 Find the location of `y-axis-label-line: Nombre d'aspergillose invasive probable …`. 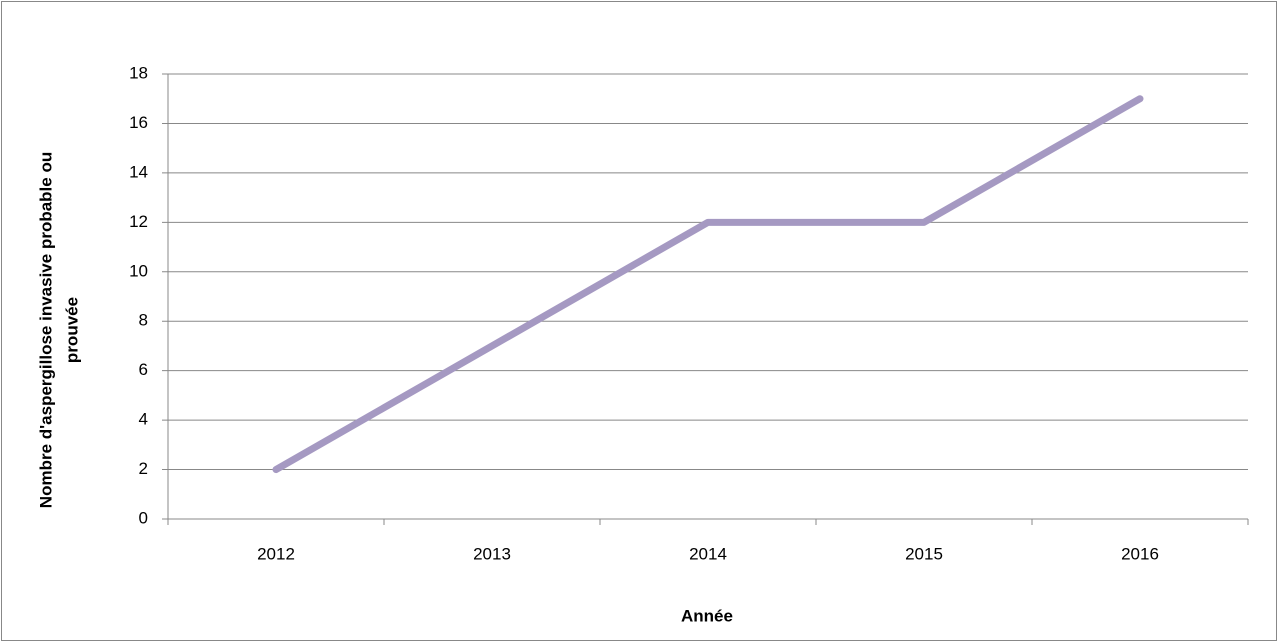

y-axis-label-line: Nombre d'aspergillose invasive probable … is located at coordinates (45, 330).